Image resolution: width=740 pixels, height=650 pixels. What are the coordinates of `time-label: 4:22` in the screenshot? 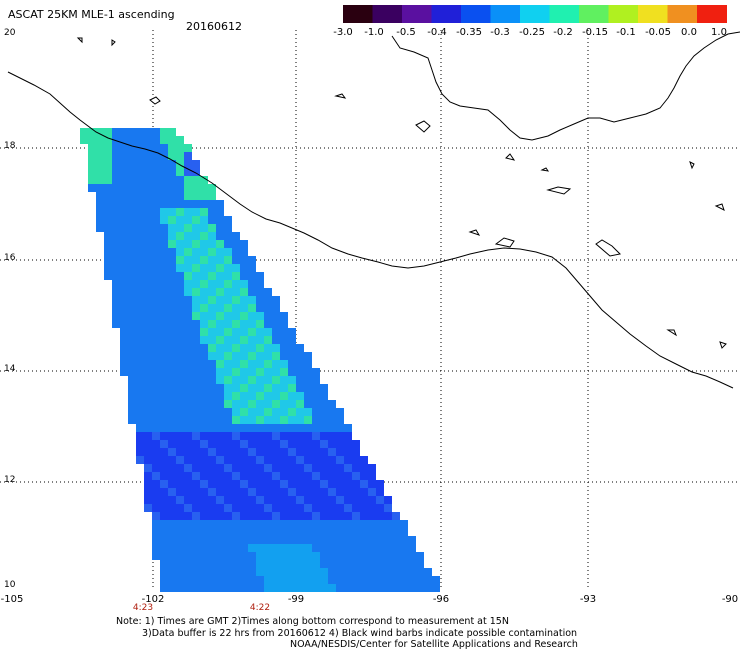 It's located at (260, 608).